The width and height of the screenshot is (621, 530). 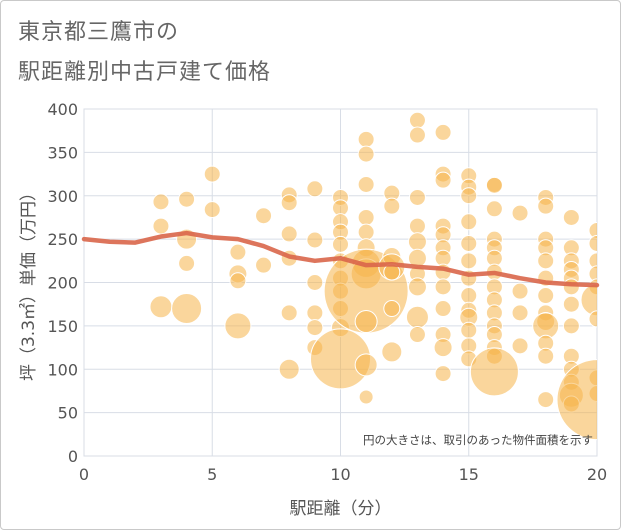 What do you see at coordinates (62, 369) in the screenshot?
I see `y-tick-label: 100` at bounding box center [62, 369].